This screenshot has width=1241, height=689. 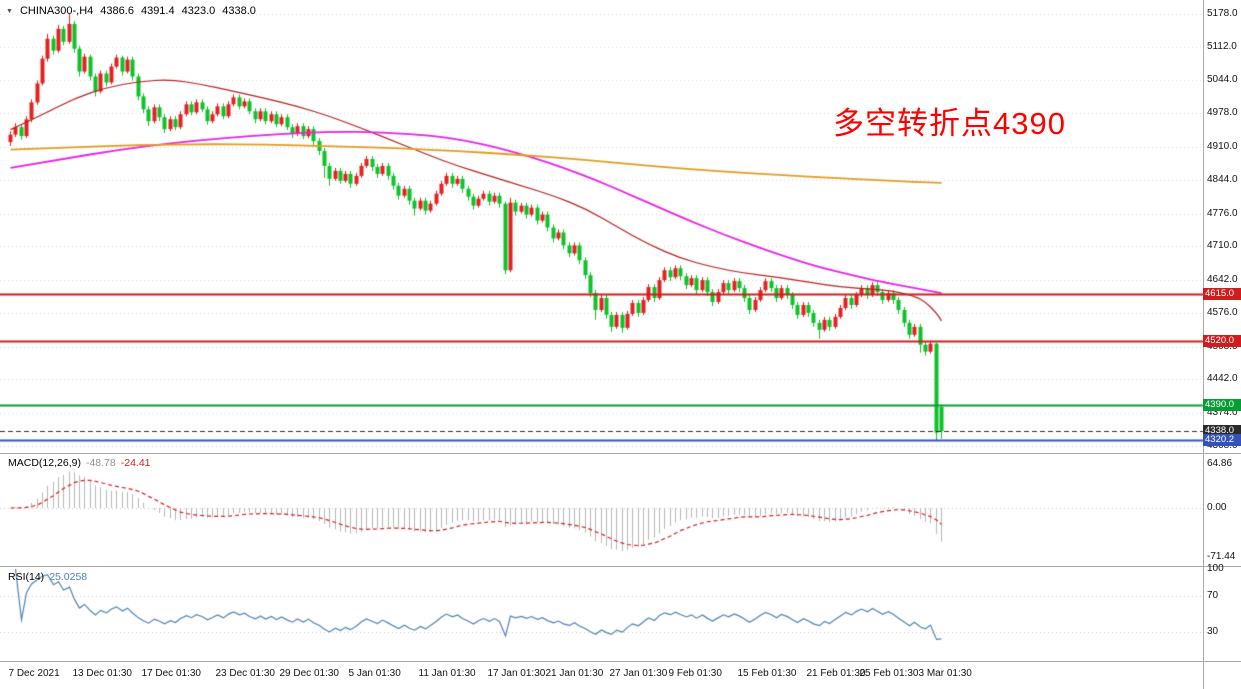 What do you see at coordinates (44, 463) in the screenshot?
I see `macd-name: MACD(12,26,9)` at bounding box center [44, 463].